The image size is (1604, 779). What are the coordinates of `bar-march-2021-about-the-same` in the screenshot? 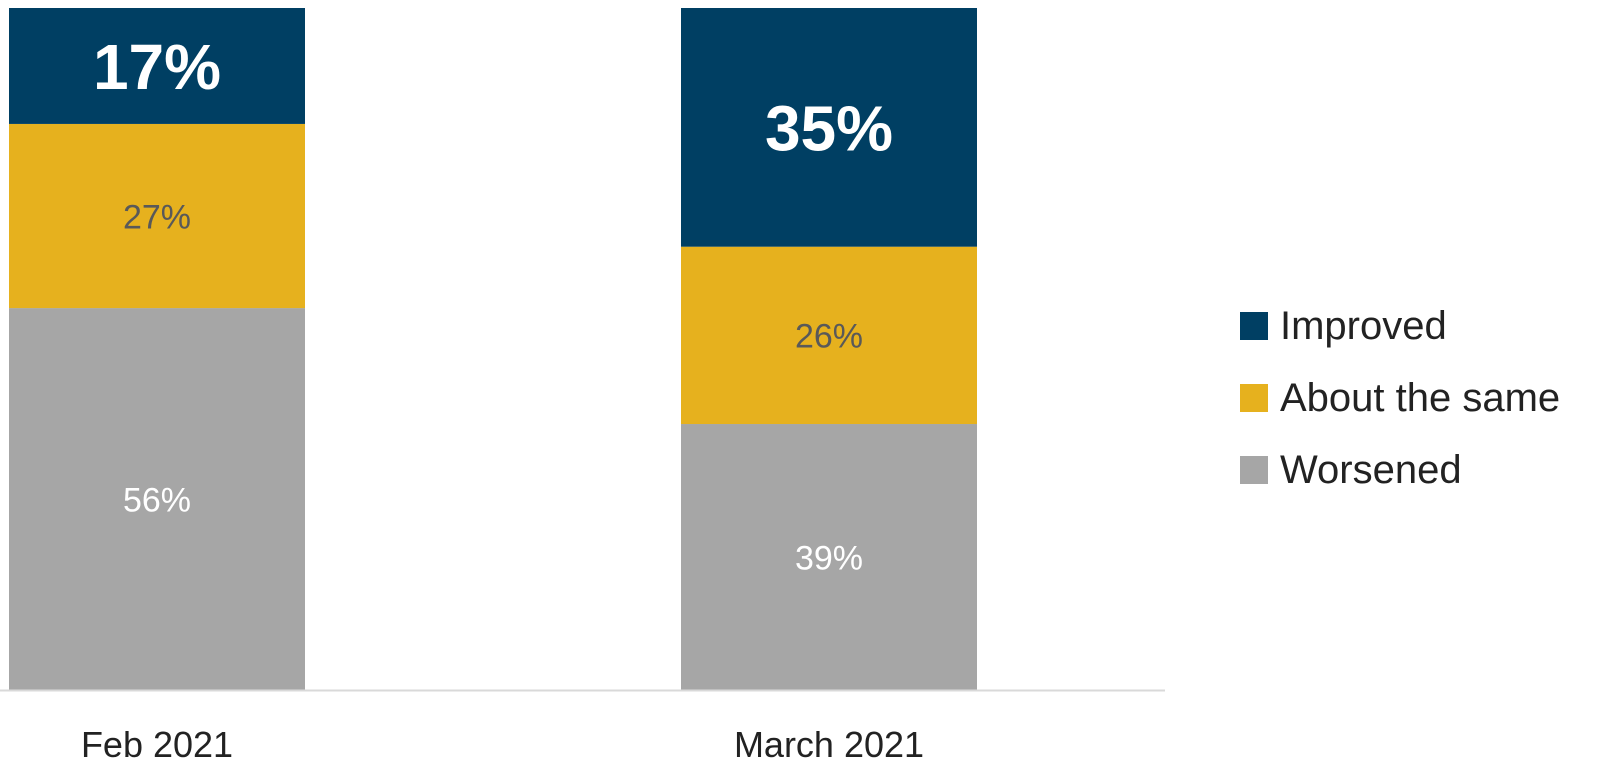 It's located at (829, 335).